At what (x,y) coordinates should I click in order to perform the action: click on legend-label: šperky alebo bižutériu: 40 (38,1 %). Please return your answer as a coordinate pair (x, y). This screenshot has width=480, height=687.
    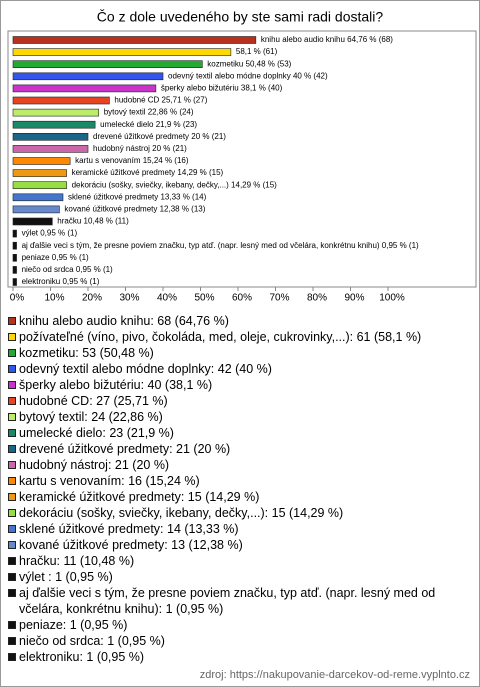
    Looking at the image, I should click on (116, 385).